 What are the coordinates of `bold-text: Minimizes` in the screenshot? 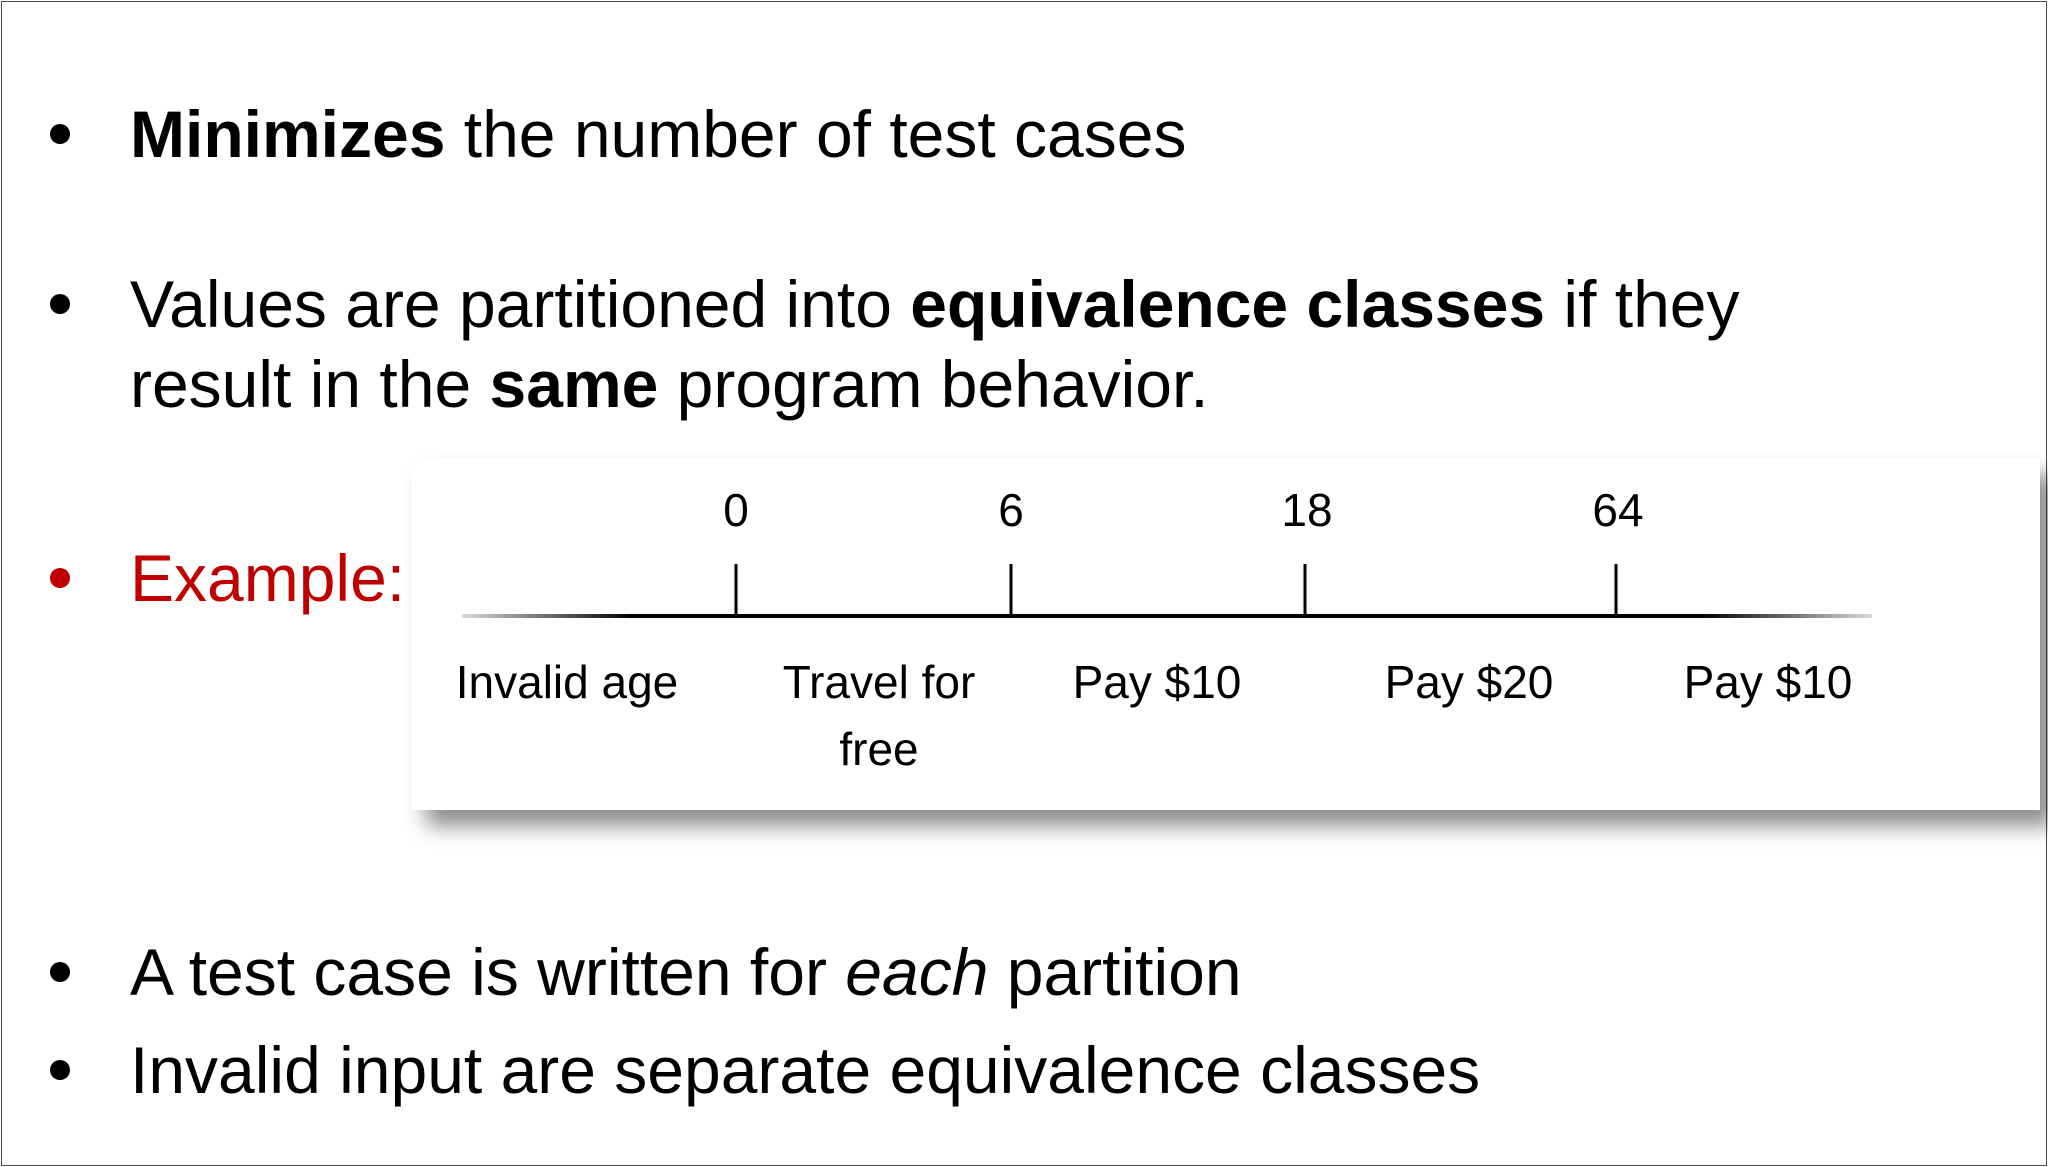 It's located at (288, 134).